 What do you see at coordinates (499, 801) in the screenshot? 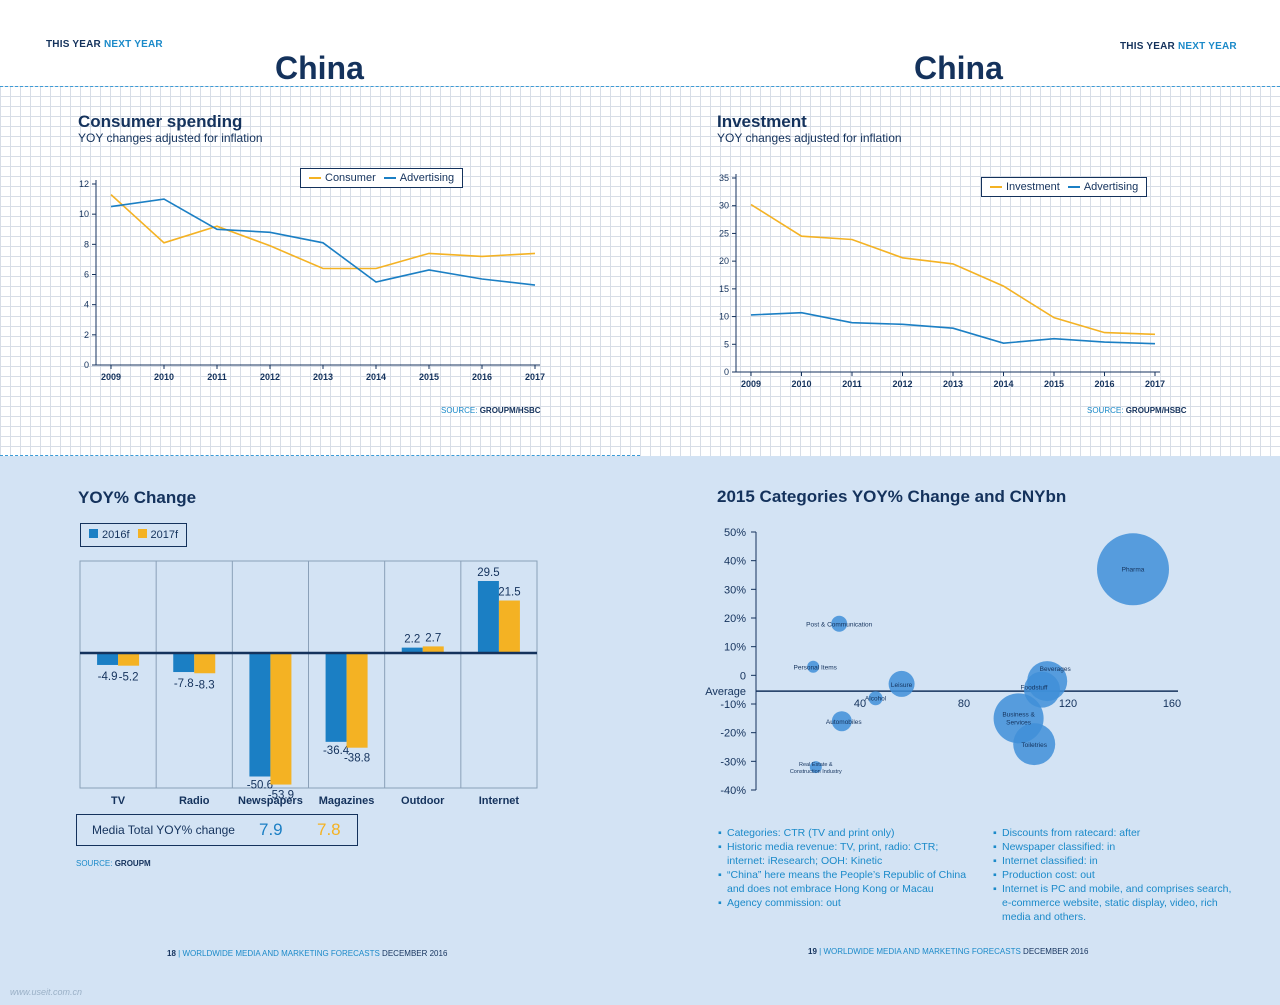
I see `category-label: Internet` at bounding box center [499, 801].